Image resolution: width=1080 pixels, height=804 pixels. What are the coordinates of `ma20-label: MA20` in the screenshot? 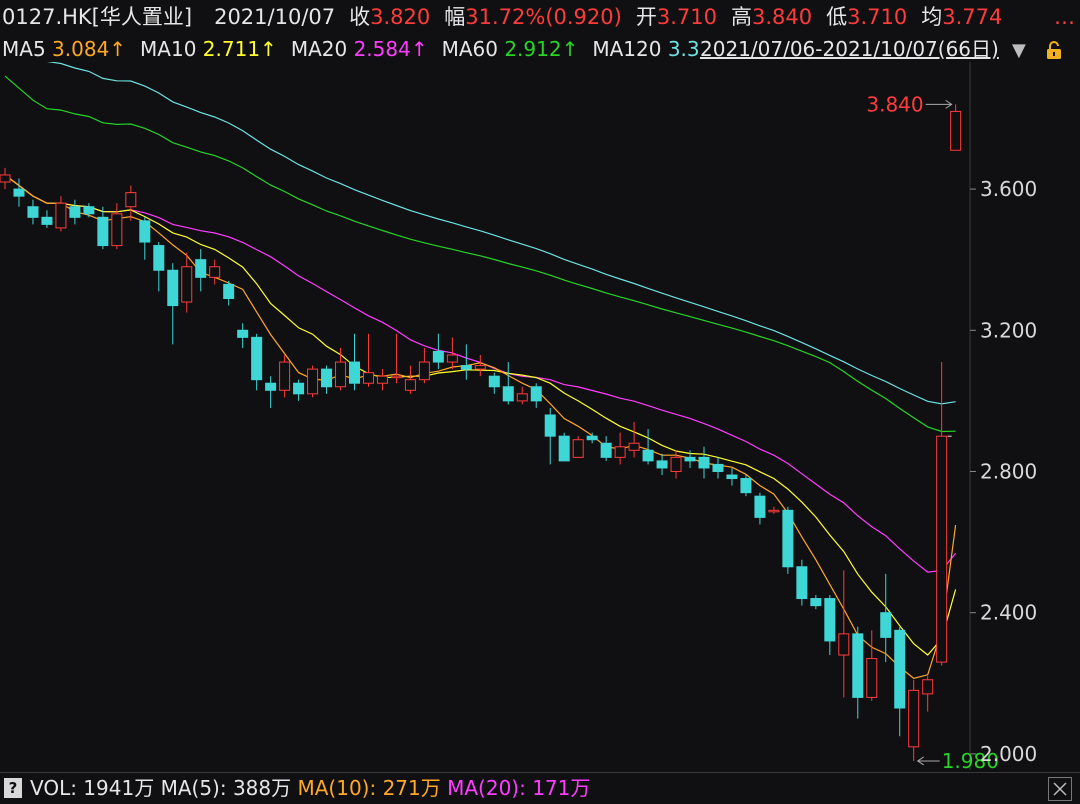 It's located at (319, 49).